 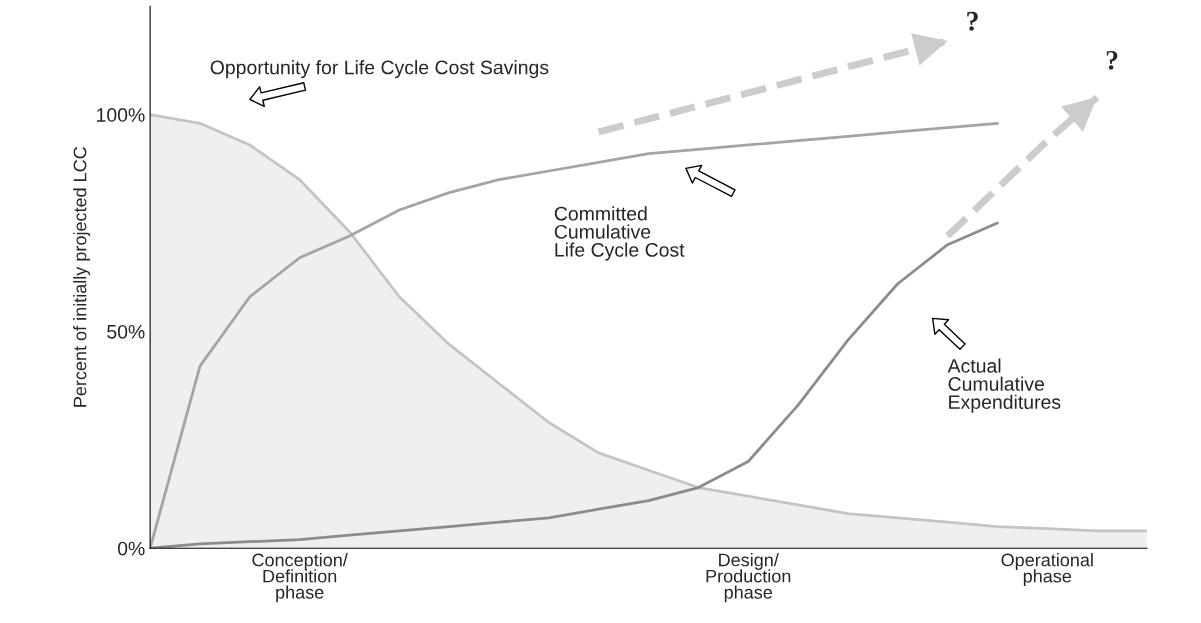 What do you see at coordinates (619, 233) in the screenshot?
I see `annotation: Committed Cumulative Life Cycle Cost` at bounding box center [619, 233].